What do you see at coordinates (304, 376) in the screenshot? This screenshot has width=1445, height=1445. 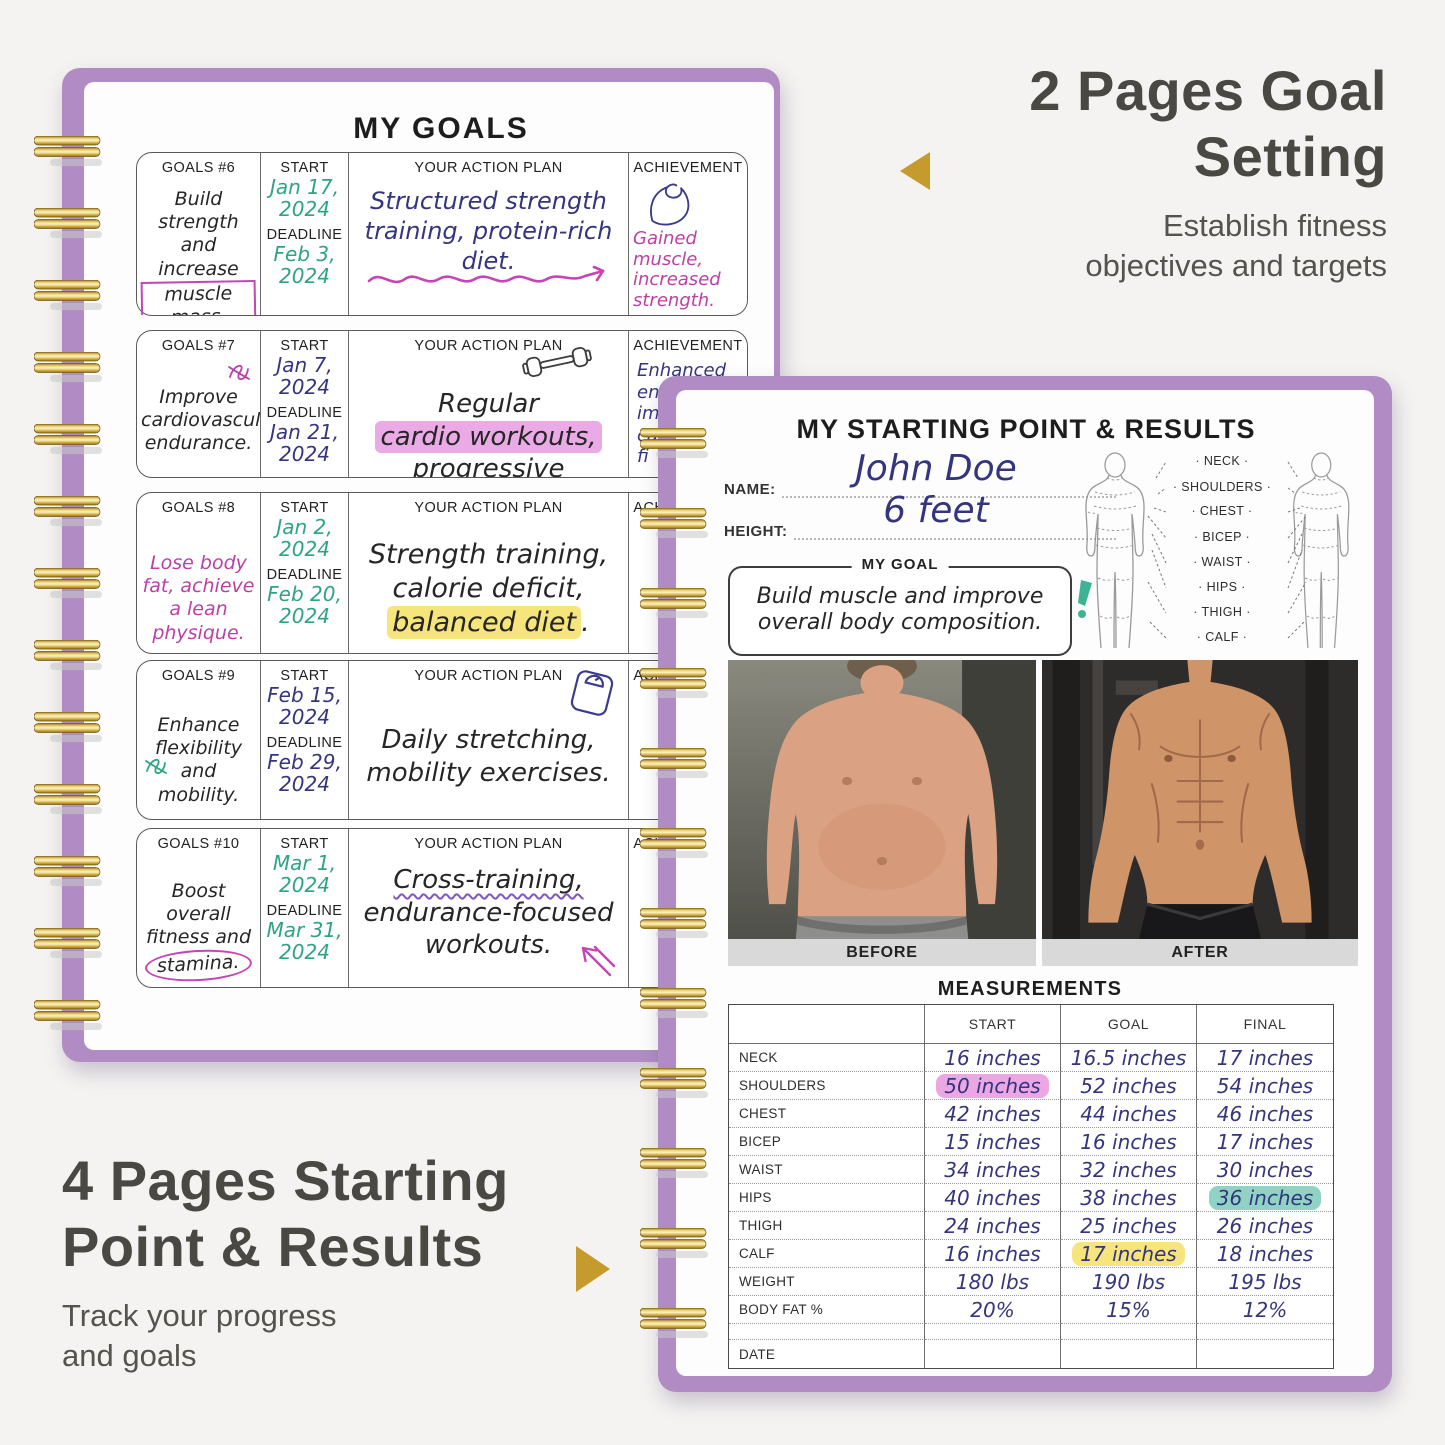 I see `goal-card-7-start-date: Jan 7, 2024` at bounding box center [304, 376].